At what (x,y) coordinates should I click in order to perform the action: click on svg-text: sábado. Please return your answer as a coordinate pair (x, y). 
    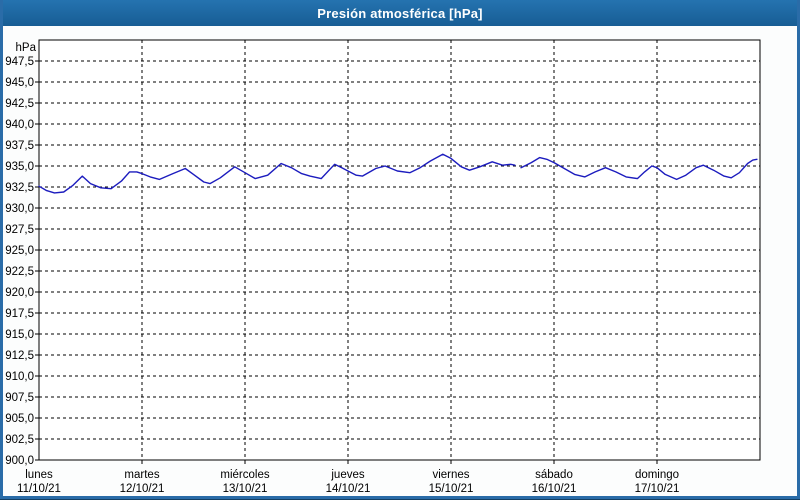
    Looking at the image, I should click on (554, 475).